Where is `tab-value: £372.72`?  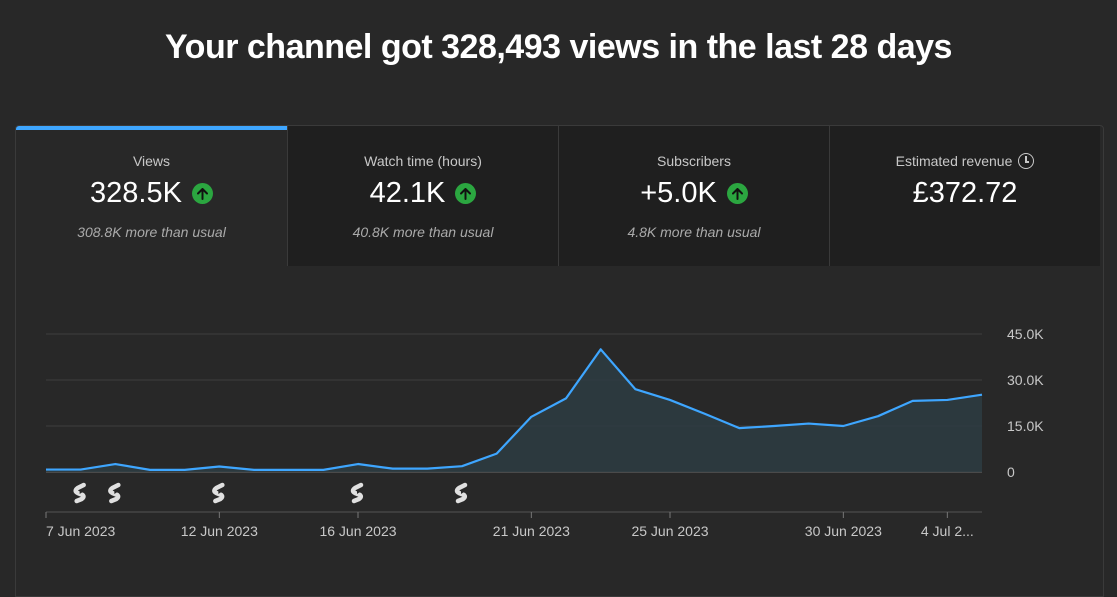
tab-value: £372.72 is located at coordinates (965, 193).